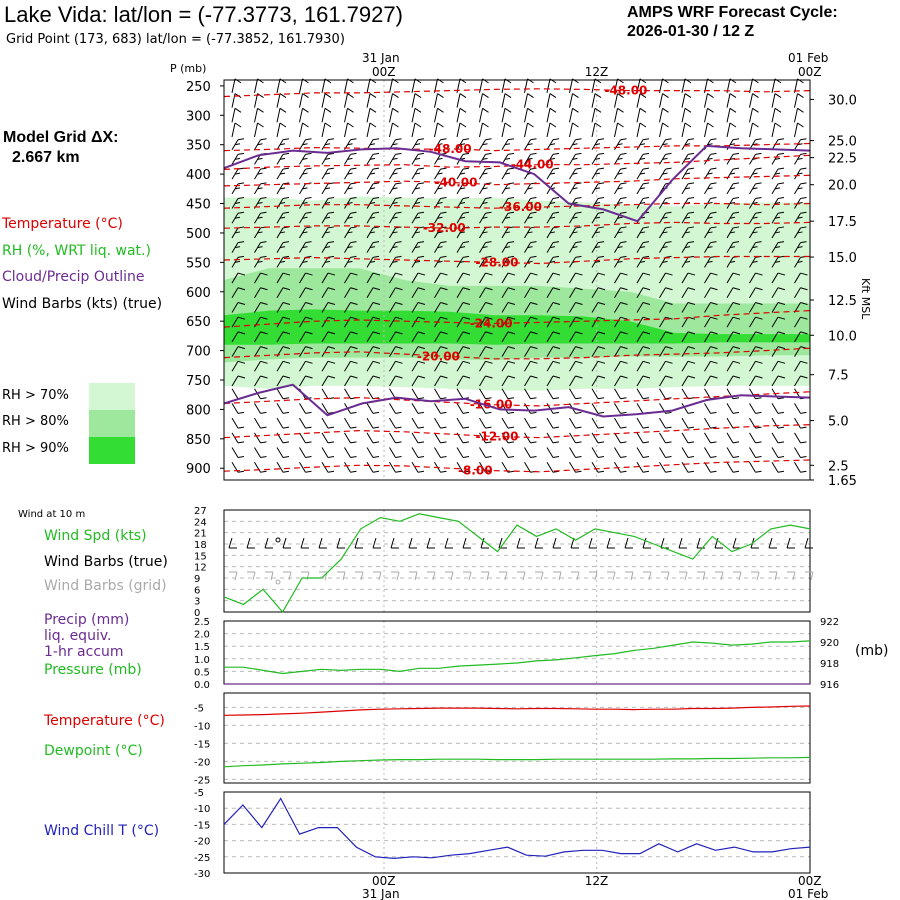 The width and height of the screenshot is (900, 900). Describe the element at coordinates (842, 100) in the screenshot. I see `height-tick: 30.0` at that location.